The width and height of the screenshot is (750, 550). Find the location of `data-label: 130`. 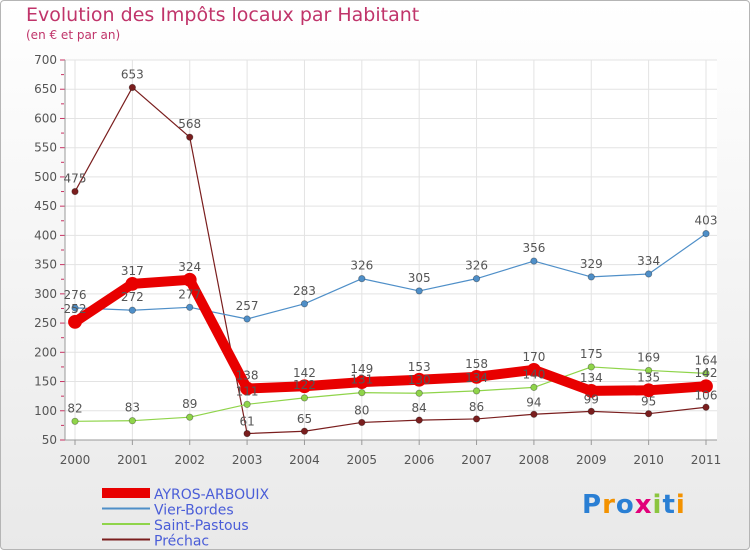

data-label: 130 is located at coordinates (419, 380).